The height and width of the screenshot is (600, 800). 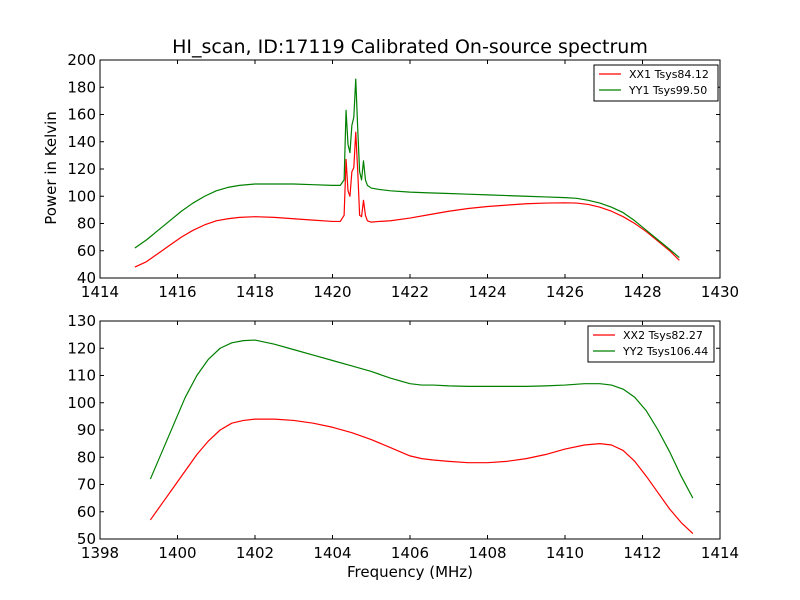 What do you see at coordinates (100, 553) in the screenshot?
I see `x-tick-label: 1398` at bounding box center [100, 553].